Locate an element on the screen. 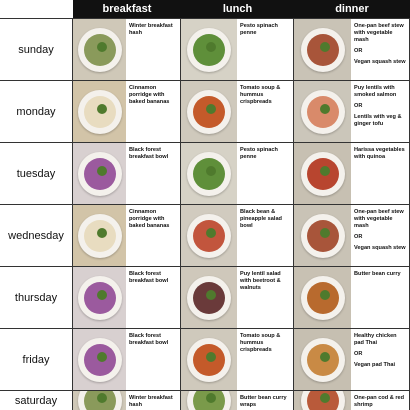  meal-name: Butter bean curry wraps is located at coordinates (263, 401).